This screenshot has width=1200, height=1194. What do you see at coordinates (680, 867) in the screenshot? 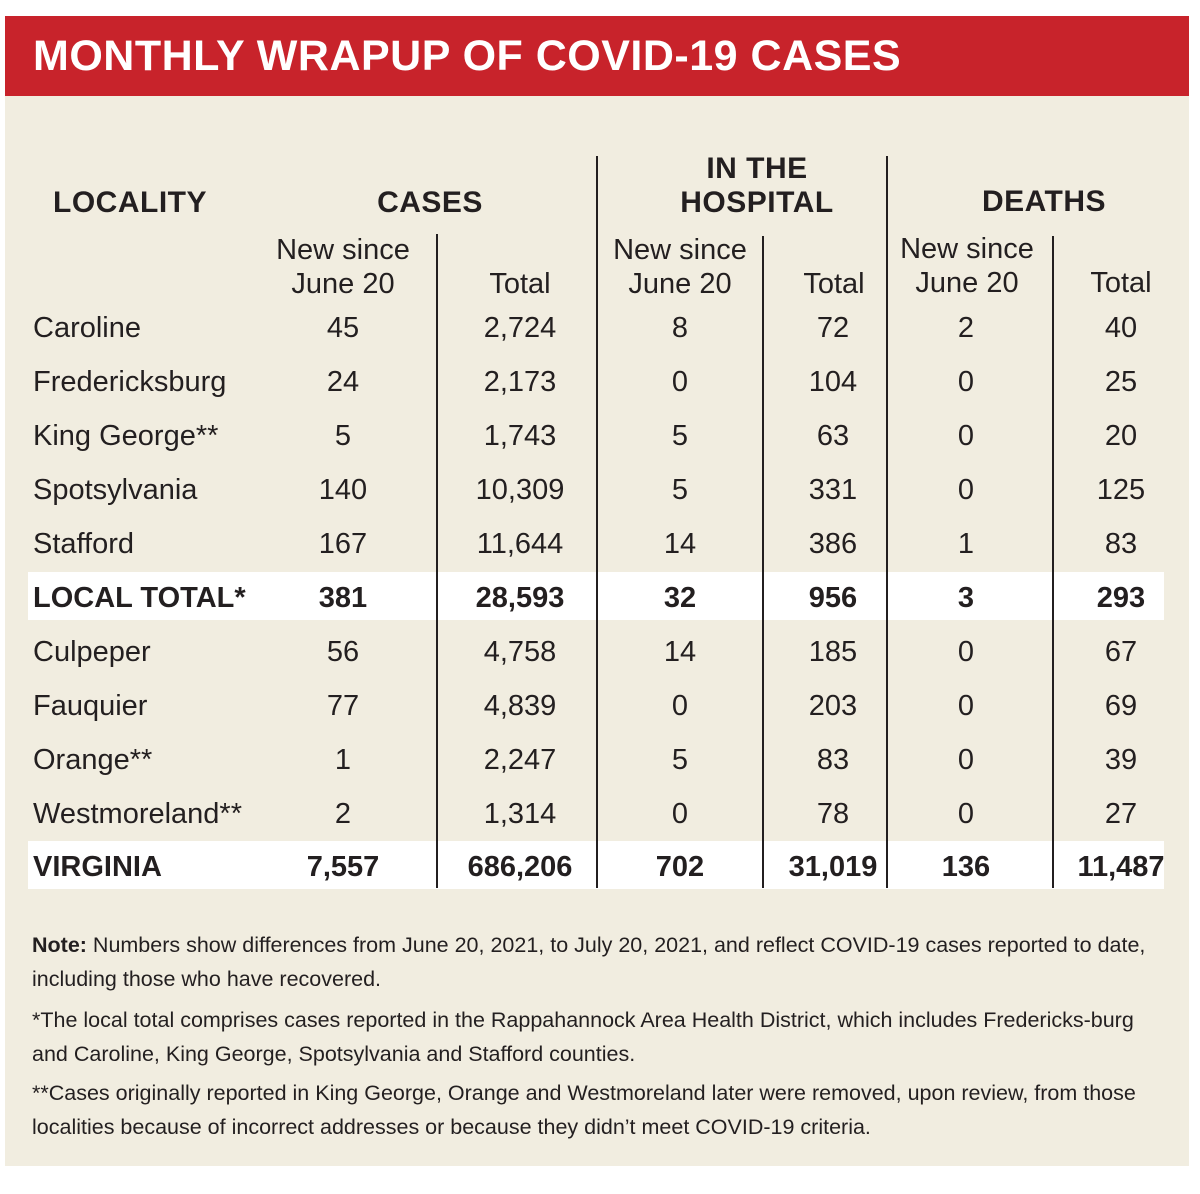
I see `cell-hosp-new: 702` at bounding box center [680, 867].